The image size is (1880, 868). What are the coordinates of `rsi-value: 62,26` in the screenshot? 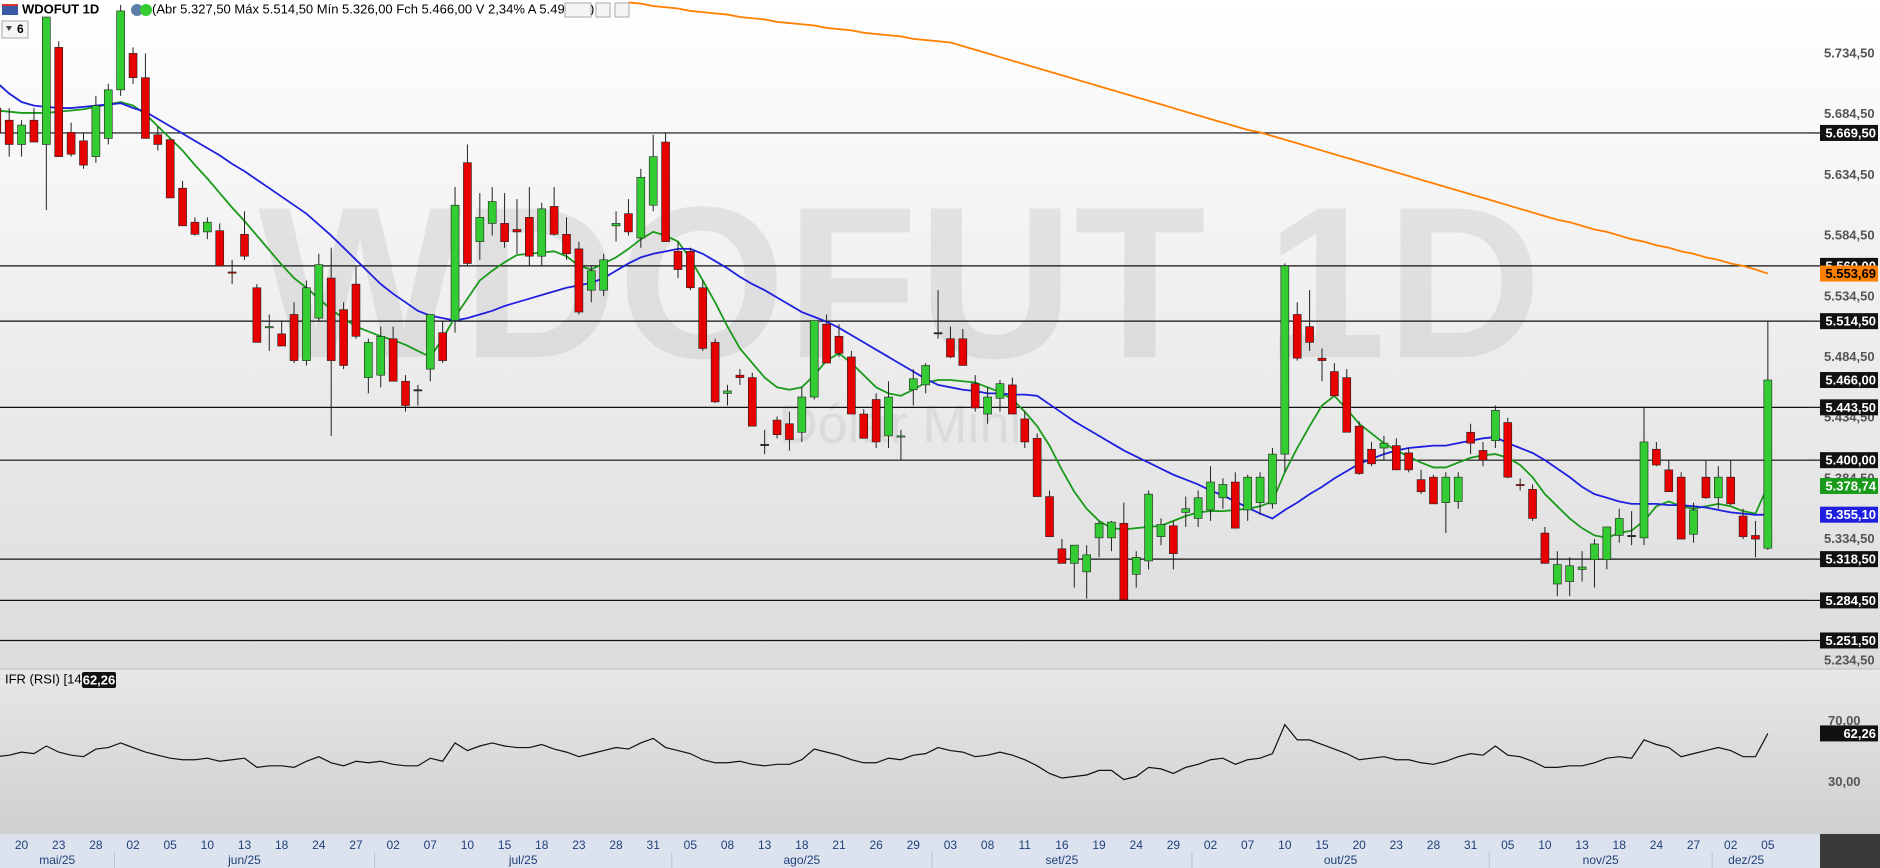 It's located at (99, 679).